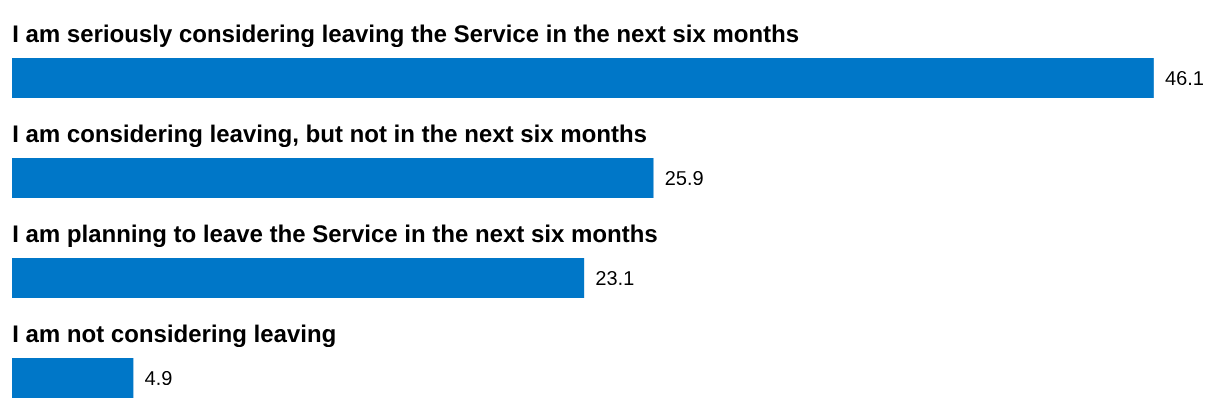 This screenshot has width=1220, height=408. Describe the element at coordinates (615, 278) in the screenshot. I see `data-label: 23.1` at that location.